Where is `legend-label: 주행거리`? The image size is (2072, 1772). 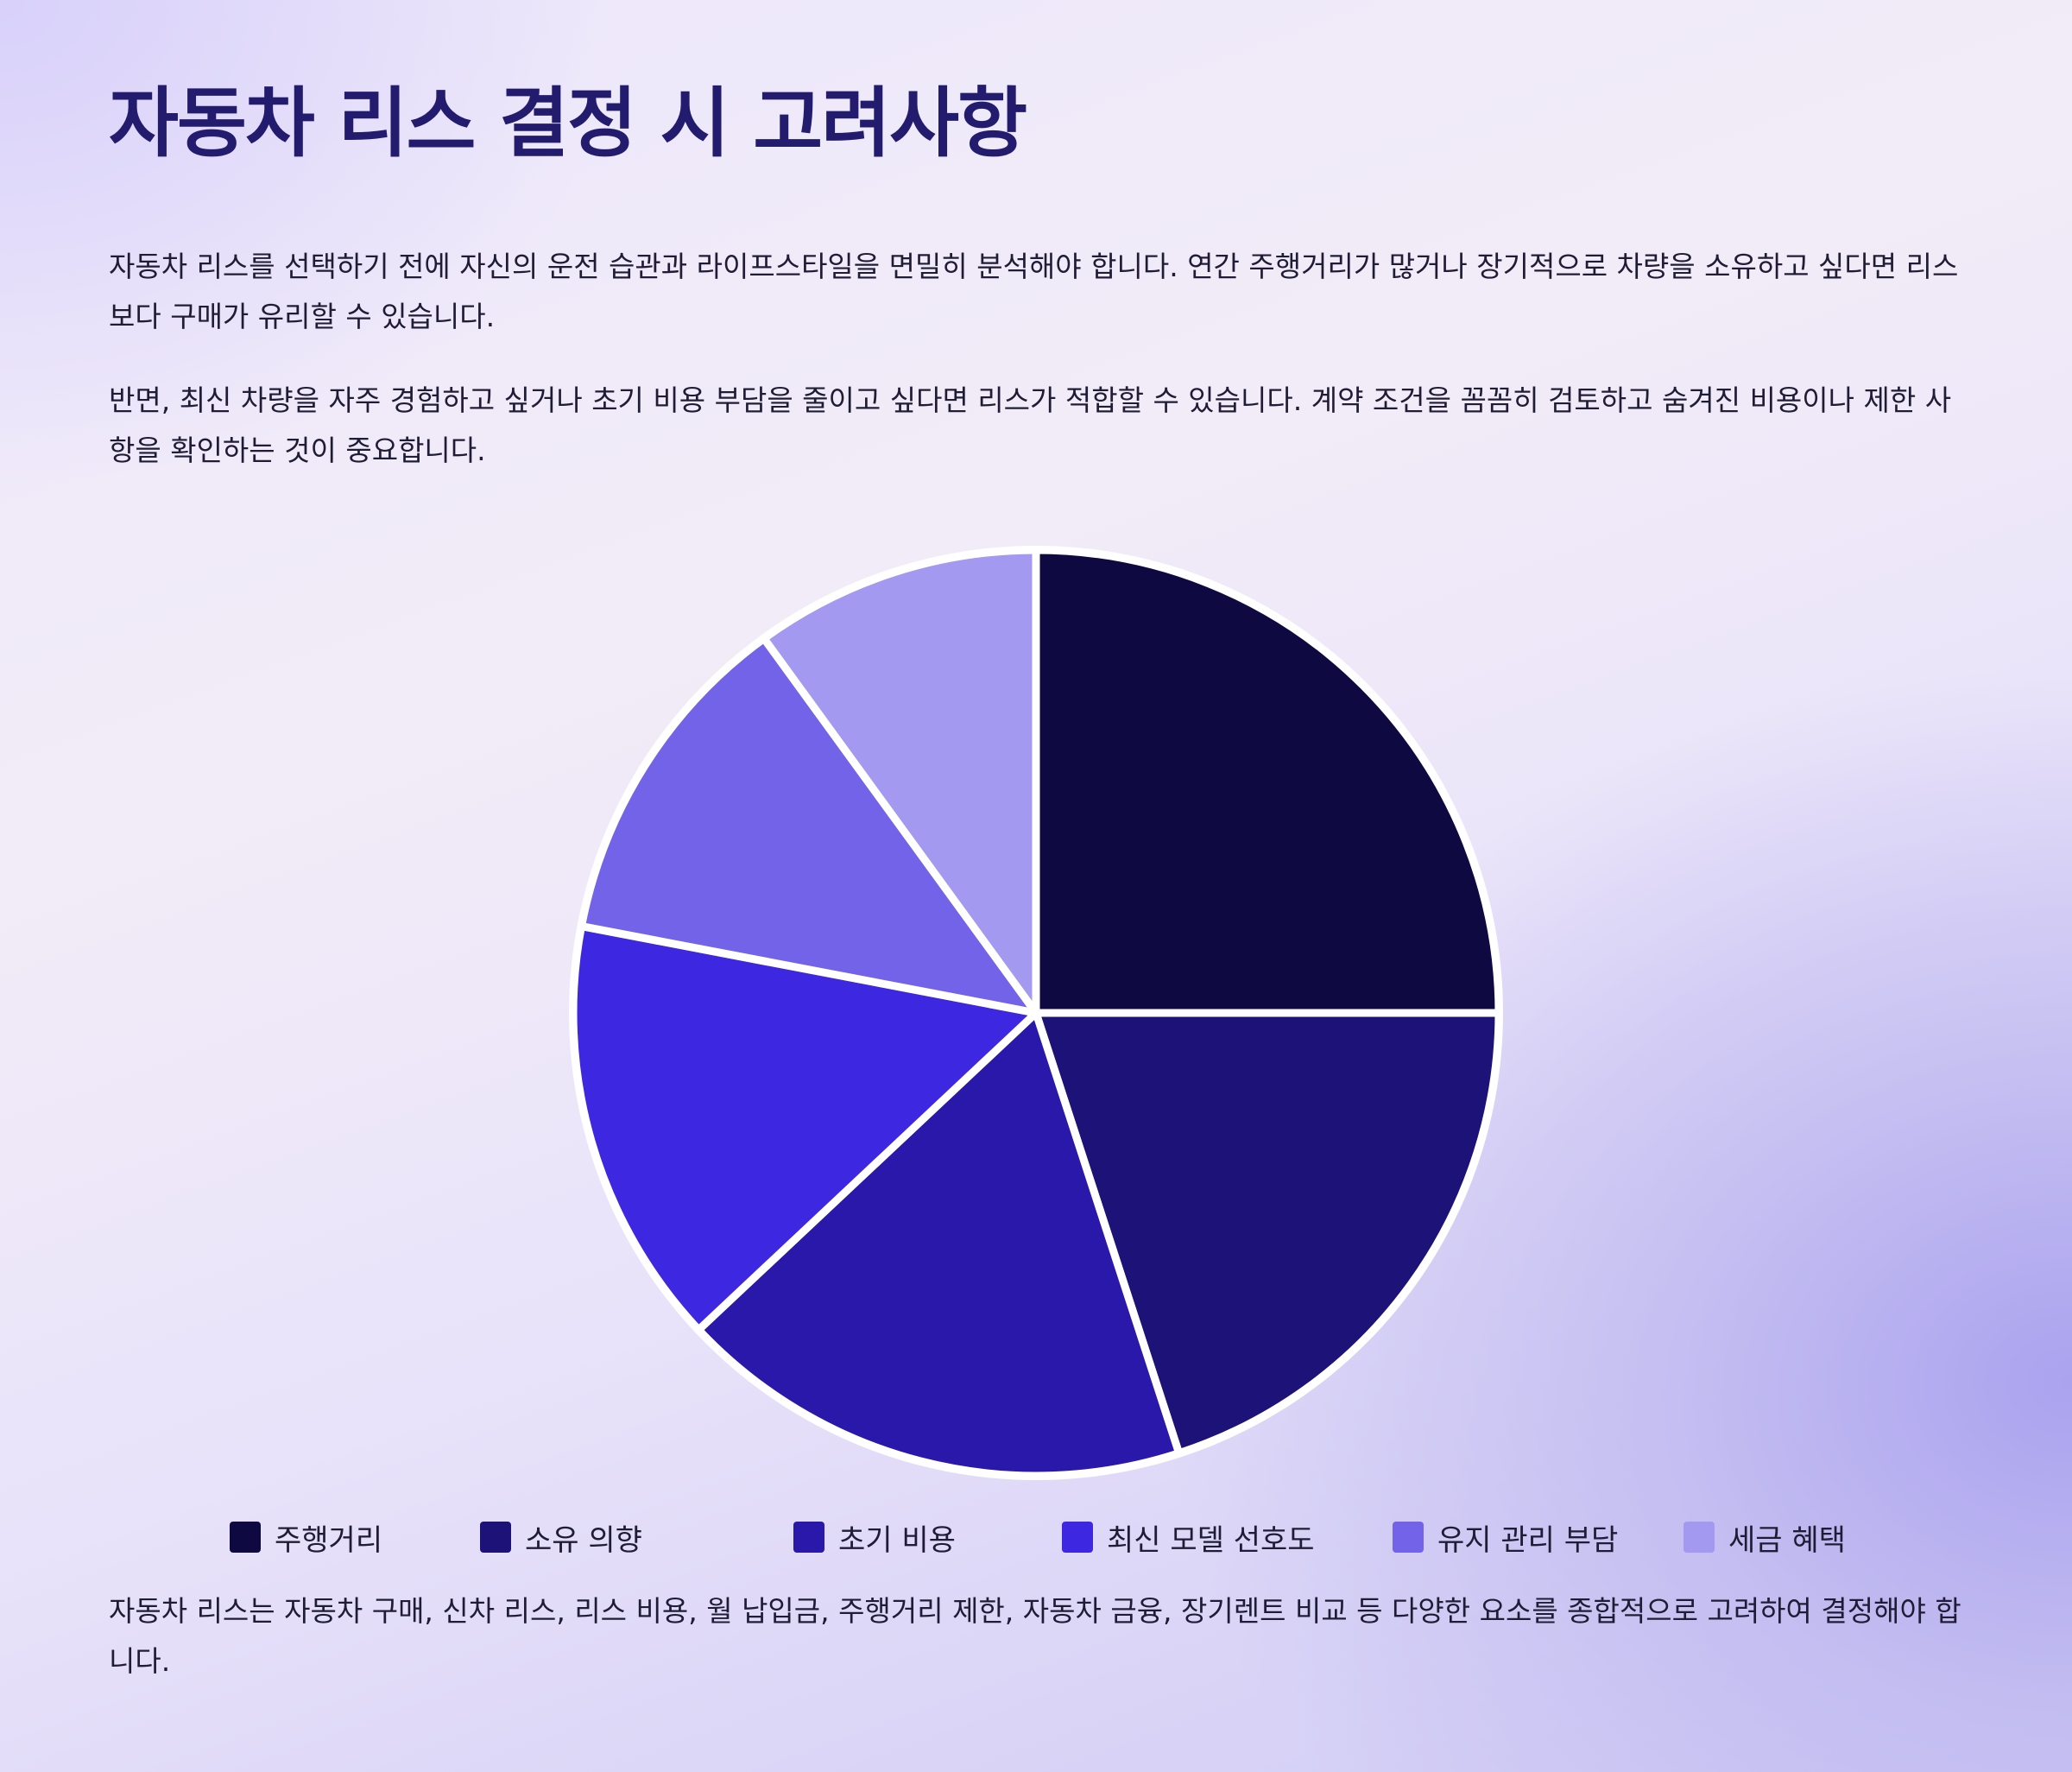
legend-label: 주행거리 is located at coordinates (329, 1540).